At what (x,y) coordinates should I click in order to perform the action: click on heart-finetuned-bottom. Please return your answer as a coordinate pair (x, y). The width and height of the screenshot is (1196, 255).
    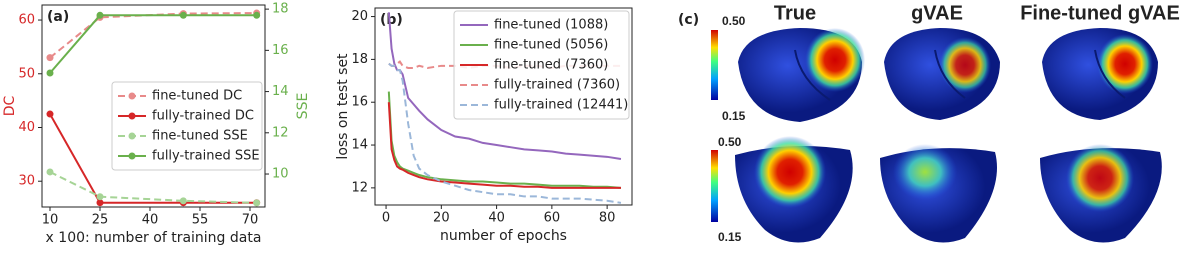
    Looking at the image, I should click on (1101, 193).